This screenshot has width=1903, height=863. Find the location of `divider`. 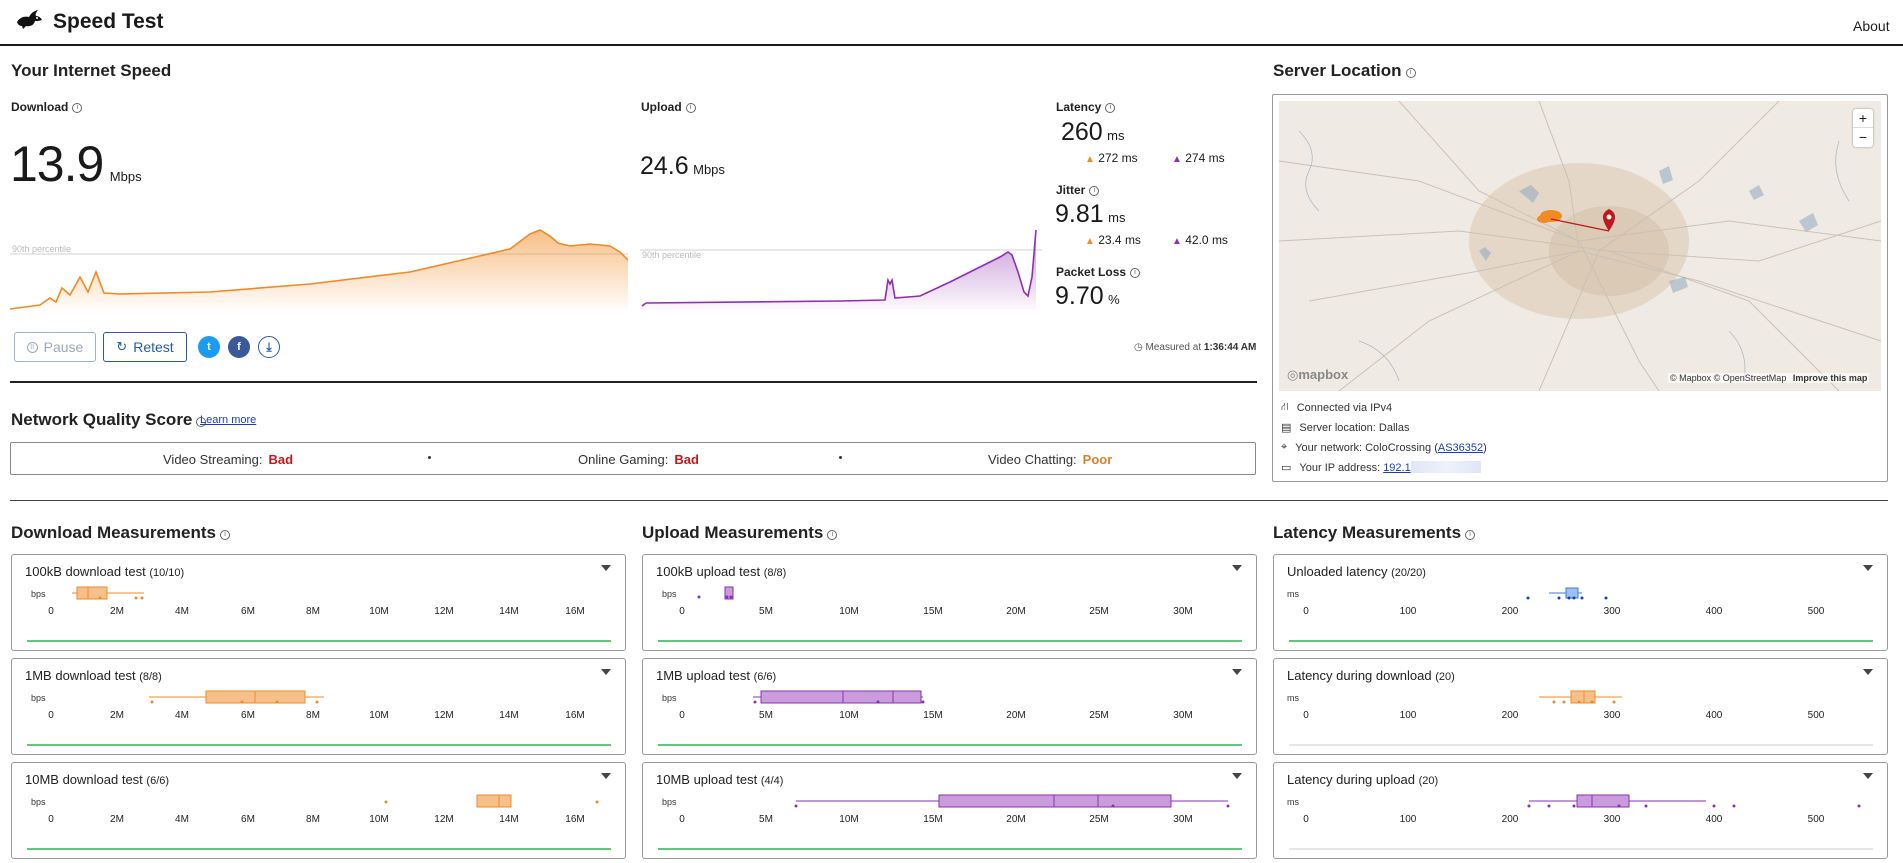

divider is located at coordinates (949, 500).